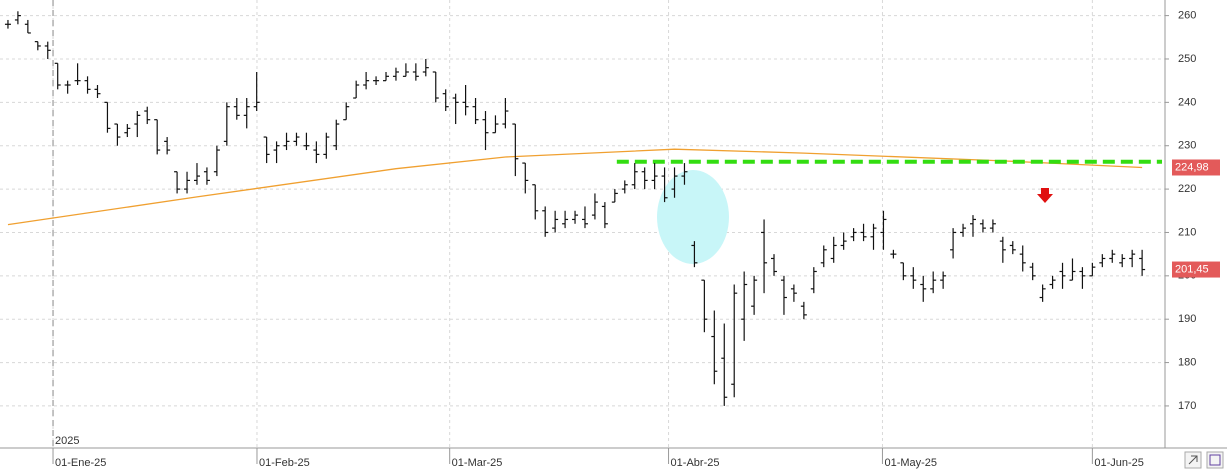  Describe the element at coordinates (1187, 232) in the screenshot. I see `y-tick-label: 210` at that location.